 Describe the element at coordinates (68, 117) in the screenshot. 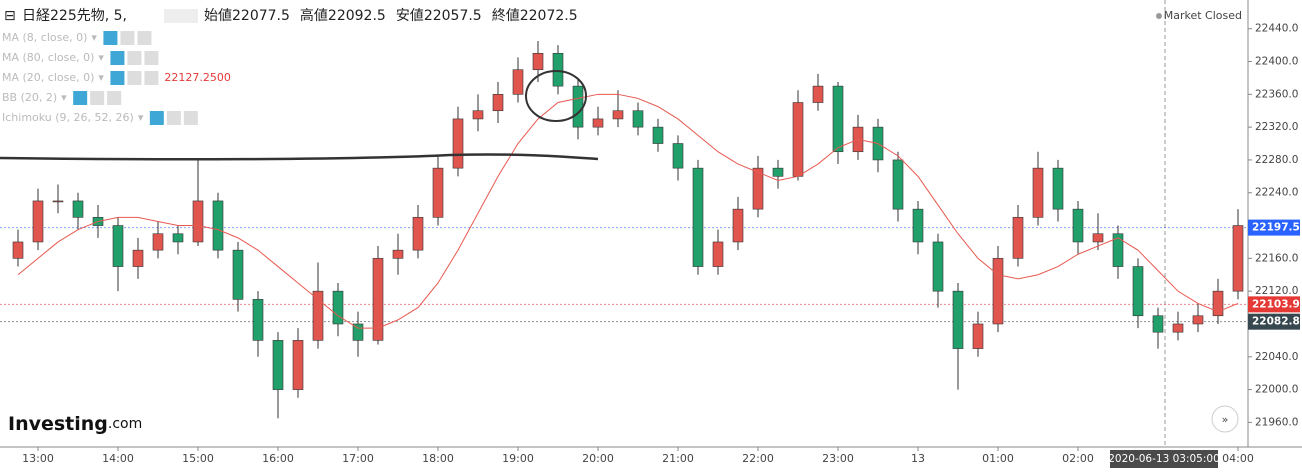

I see `indicator-label: Ichimoku (9, 26, 52, 26)` at that location.